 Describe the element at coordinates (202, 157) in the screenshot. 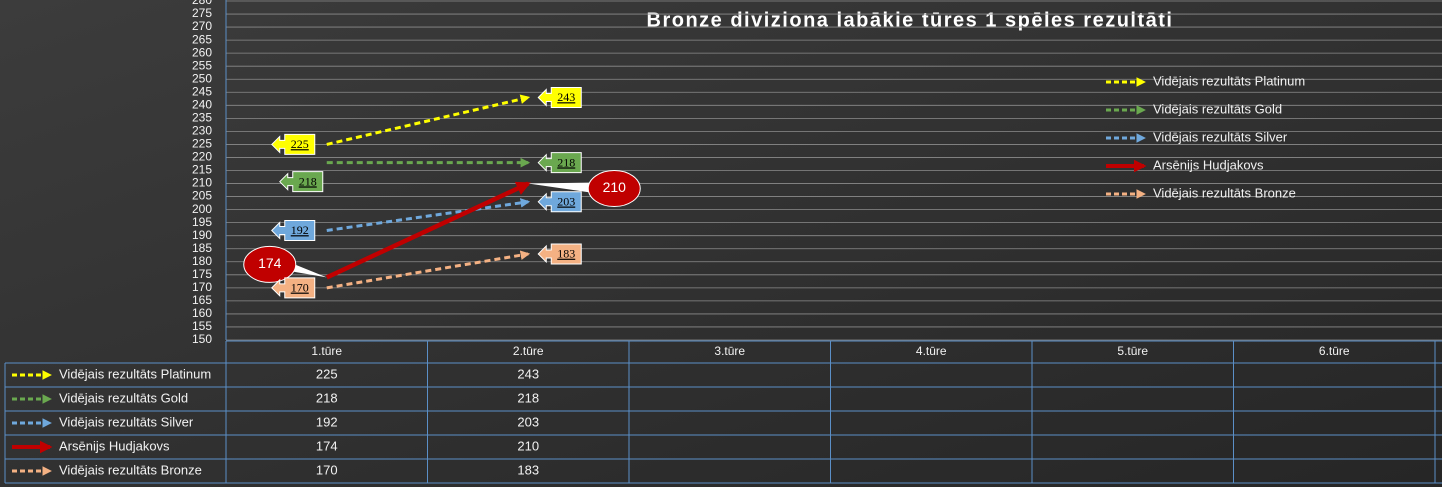

I see `y-tick-label: 220` at that location.